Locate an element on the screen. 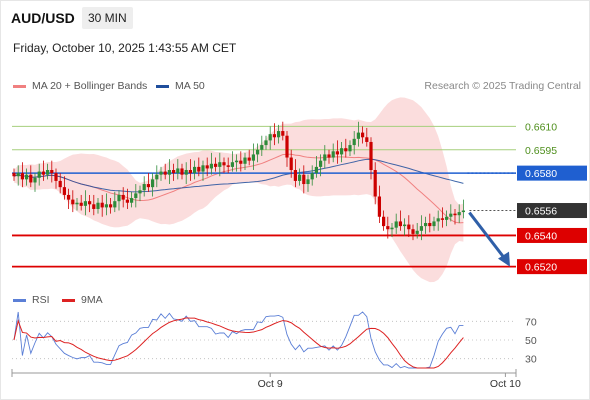 Image resolution: width=590 pixels, height=400 pixels. ma20-swatch is located at coordinates (19, 86).